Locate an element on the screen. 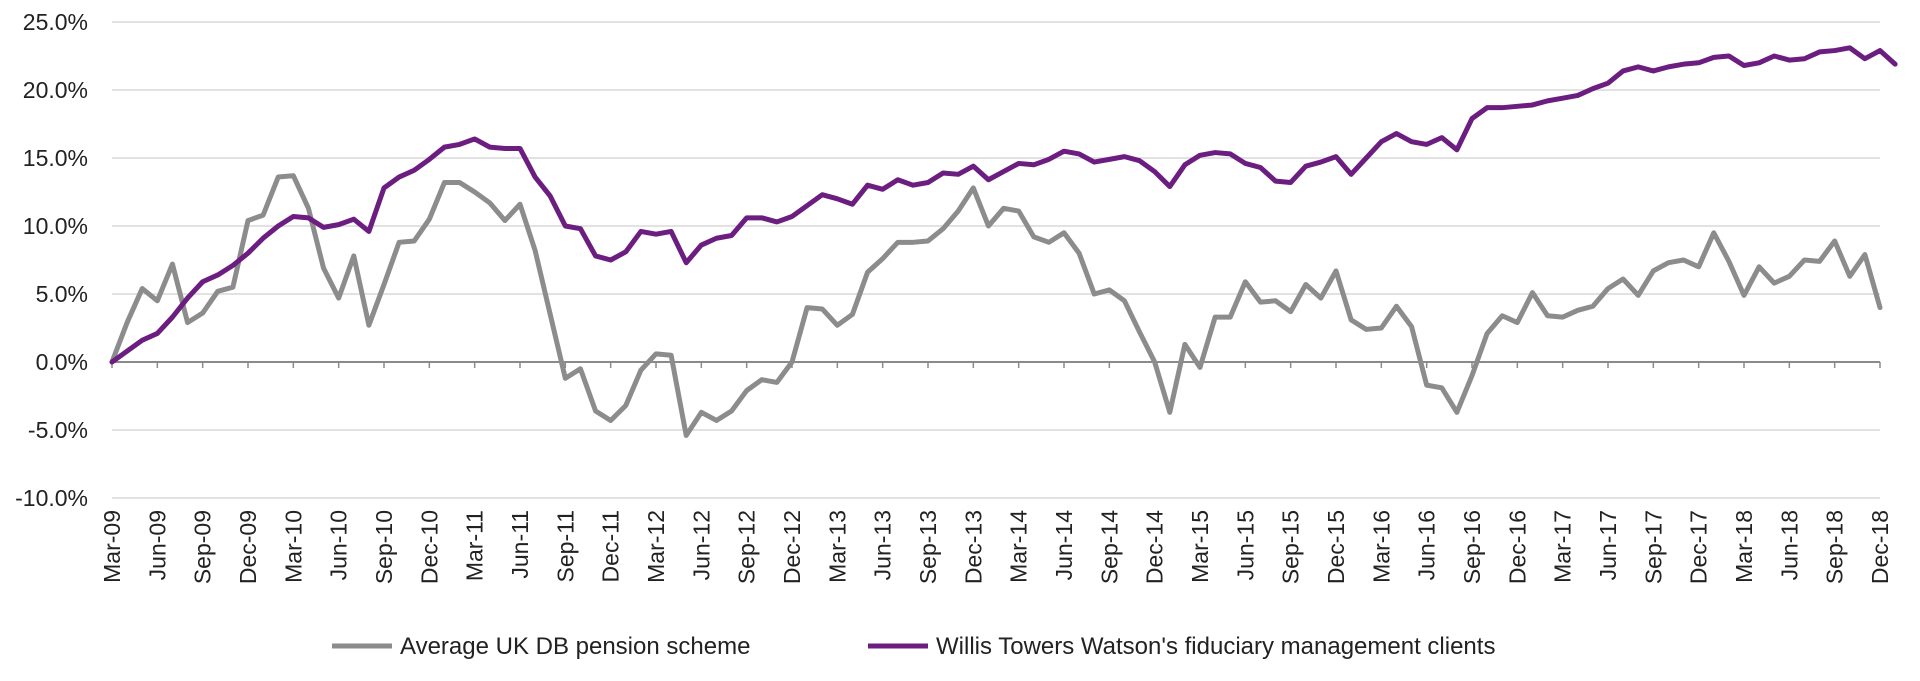 The width and height of the screenshot is (1920, 681). x-tick-label: Jun-11 is located at coordinates (520, 544).